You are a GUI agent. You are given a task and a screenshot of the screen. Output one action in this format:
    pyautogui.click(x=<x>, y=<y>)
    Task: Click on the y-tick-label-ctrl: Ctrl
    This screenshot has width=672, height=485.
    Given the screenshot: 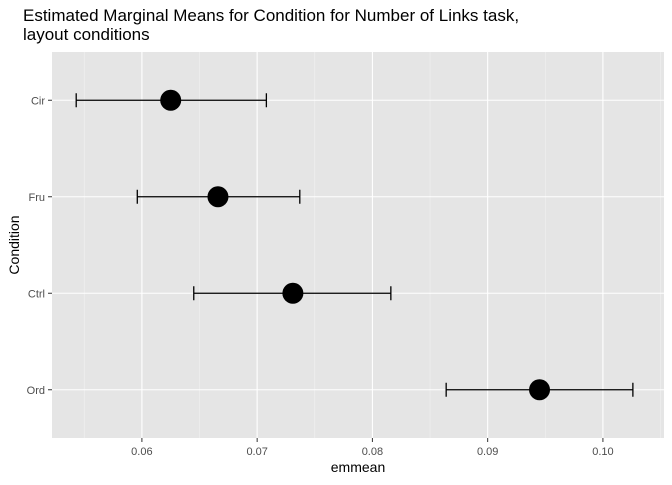 What is the action you would take?
    pyautogui.click(x=36, y=294)
    